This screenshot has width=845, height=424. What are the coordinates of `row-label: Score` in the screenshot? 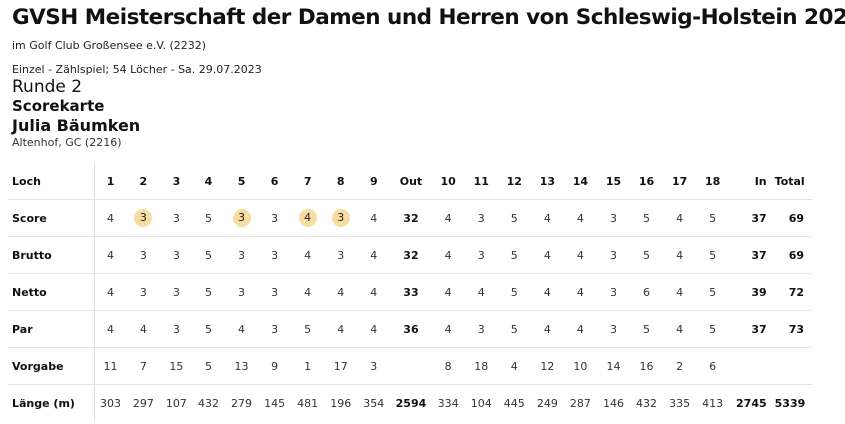 It's located at (52, 218).